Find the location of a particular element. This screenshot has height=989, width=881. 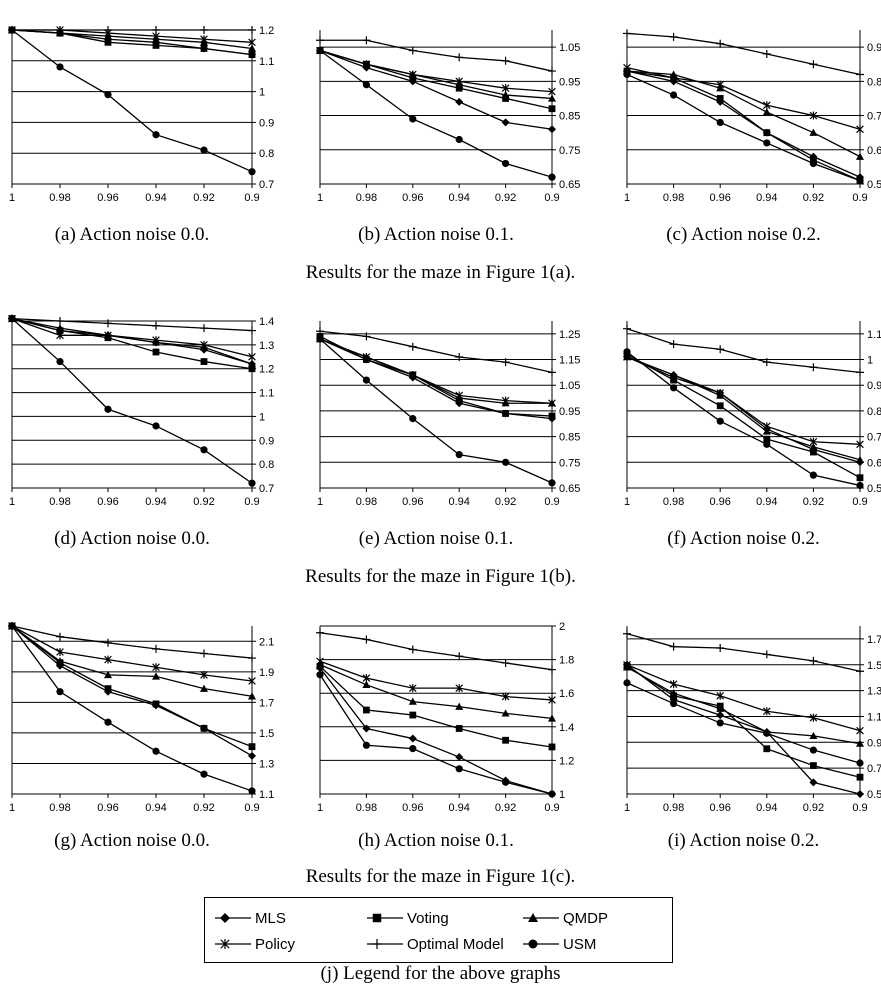

series-line-b-optimal-model is located at coordinates (436, 55).